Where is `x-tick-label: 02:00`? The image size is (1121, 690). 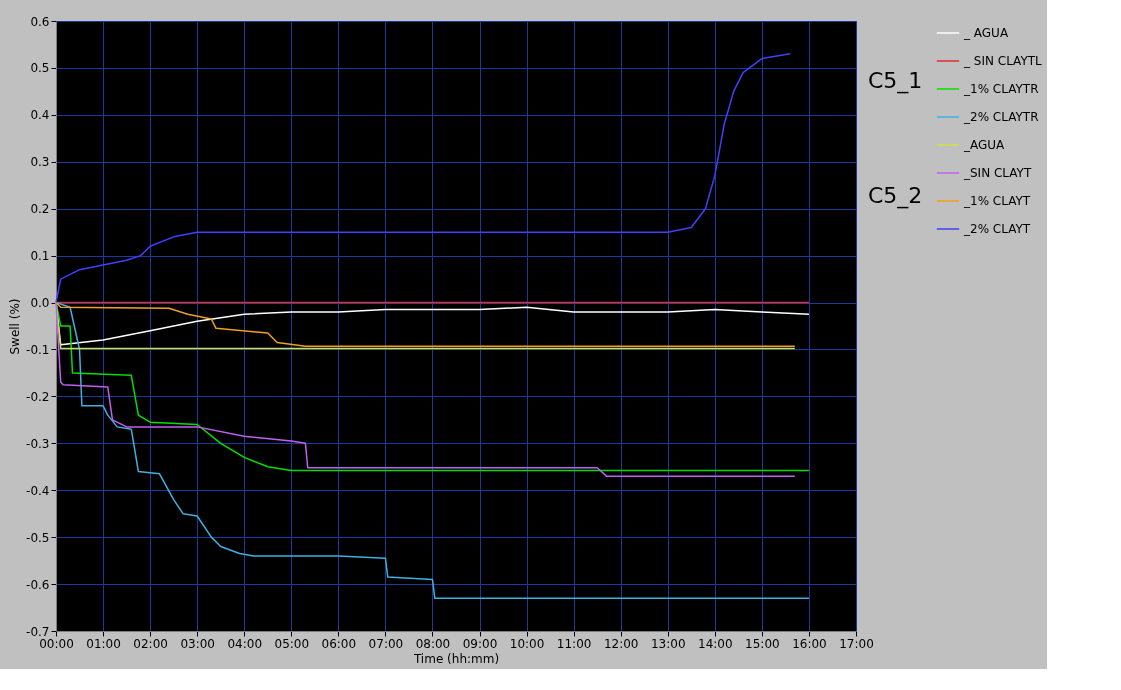
x-tick-label: 02:00 is located at coordinates (150, 643).